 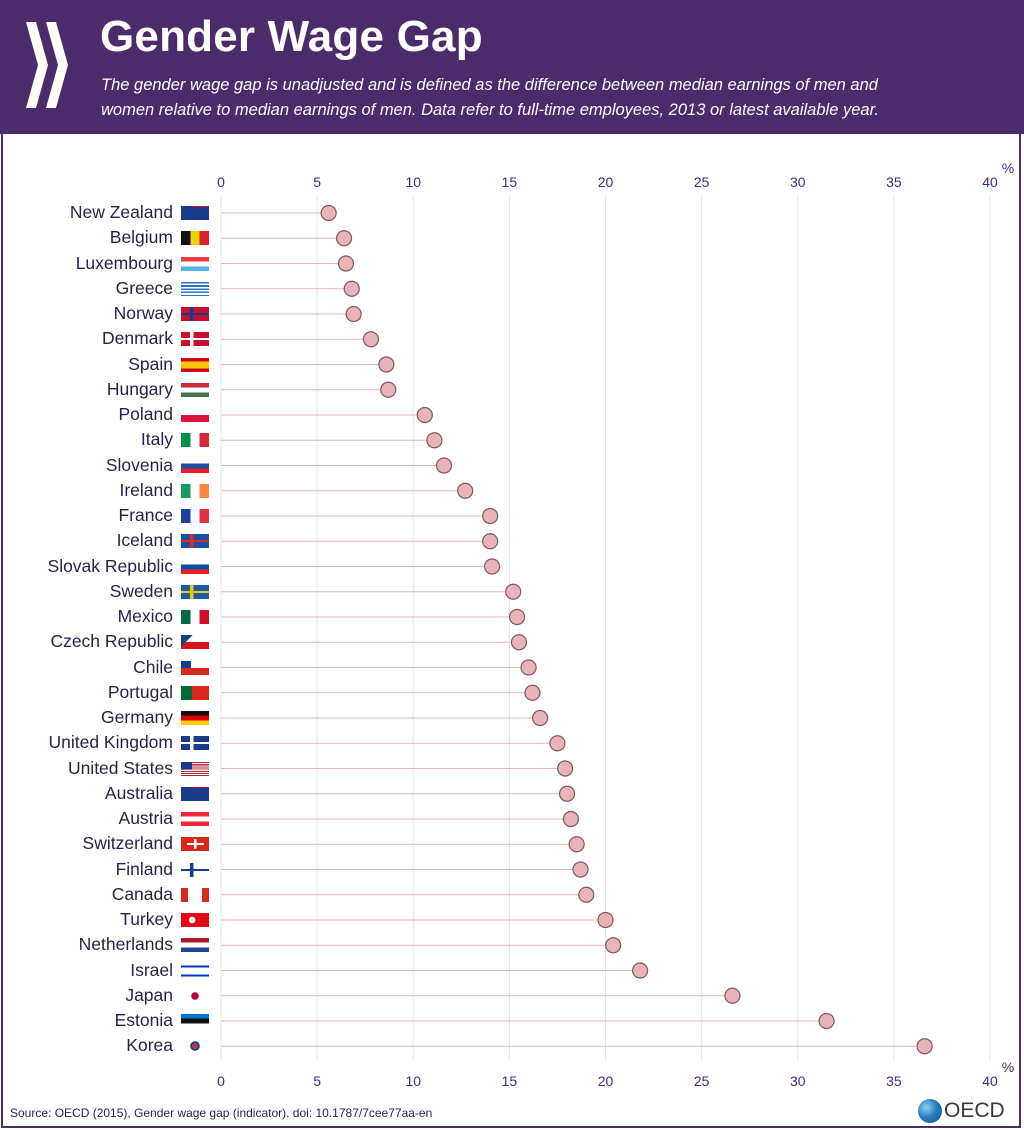 I want to click on tick-label-bottom: 40, so click(x=990, y=1081).